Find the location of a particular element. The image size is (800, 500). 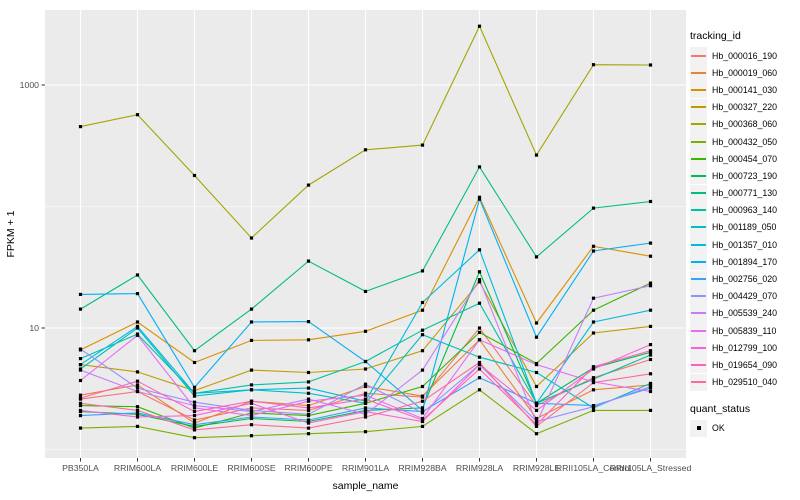

x-tick-label: RRIM600PE is located at coordinates (308, 468).